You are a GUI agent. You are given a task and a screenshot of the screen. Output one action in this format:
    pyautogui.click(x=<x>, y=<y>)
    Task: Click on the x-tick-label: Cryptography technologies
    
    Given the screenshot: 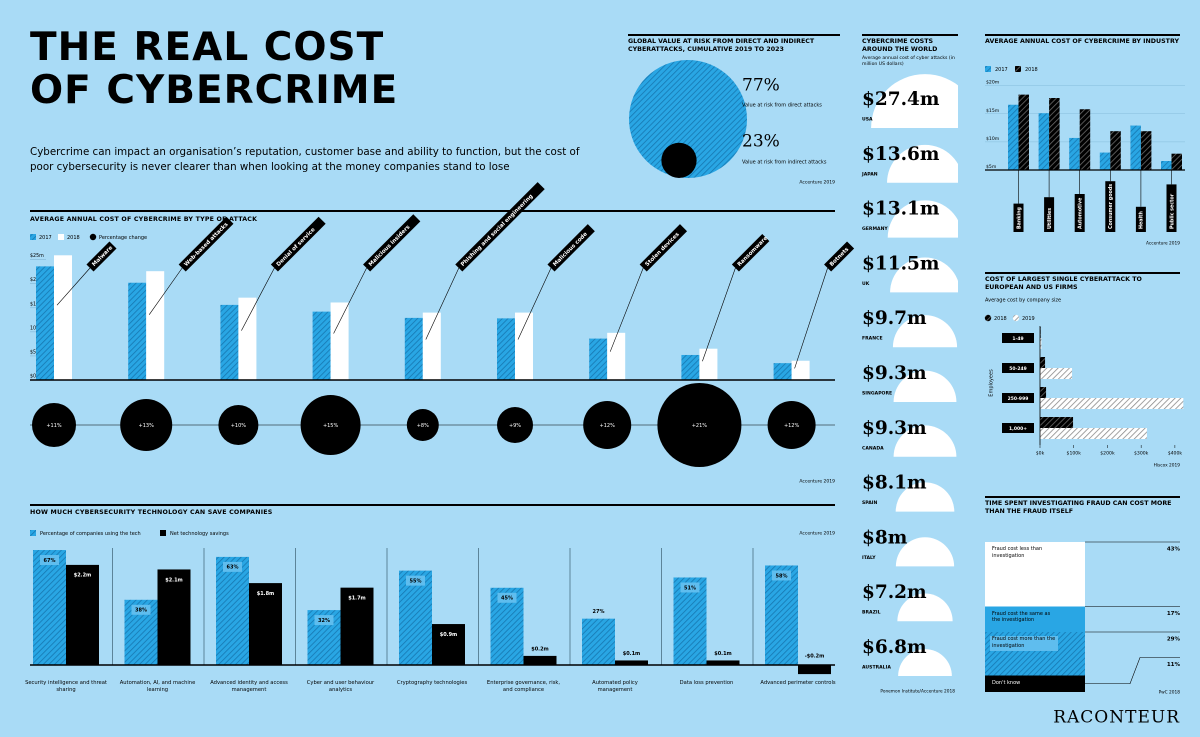 What is the action you would take?
    pyautogui.click(x=432, y=683)
    